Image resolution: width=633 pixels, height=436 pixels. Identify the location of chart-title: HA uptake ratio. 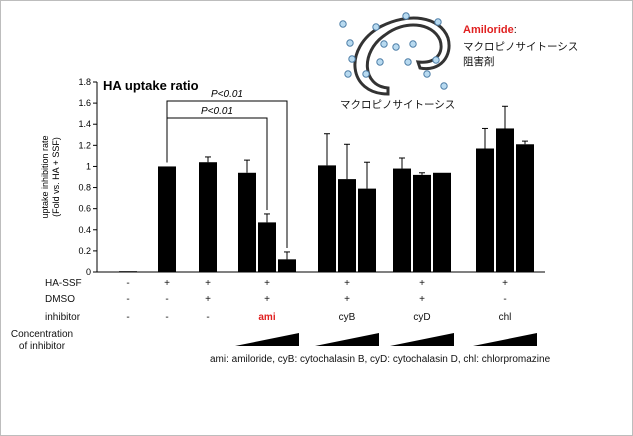
(151, 85).